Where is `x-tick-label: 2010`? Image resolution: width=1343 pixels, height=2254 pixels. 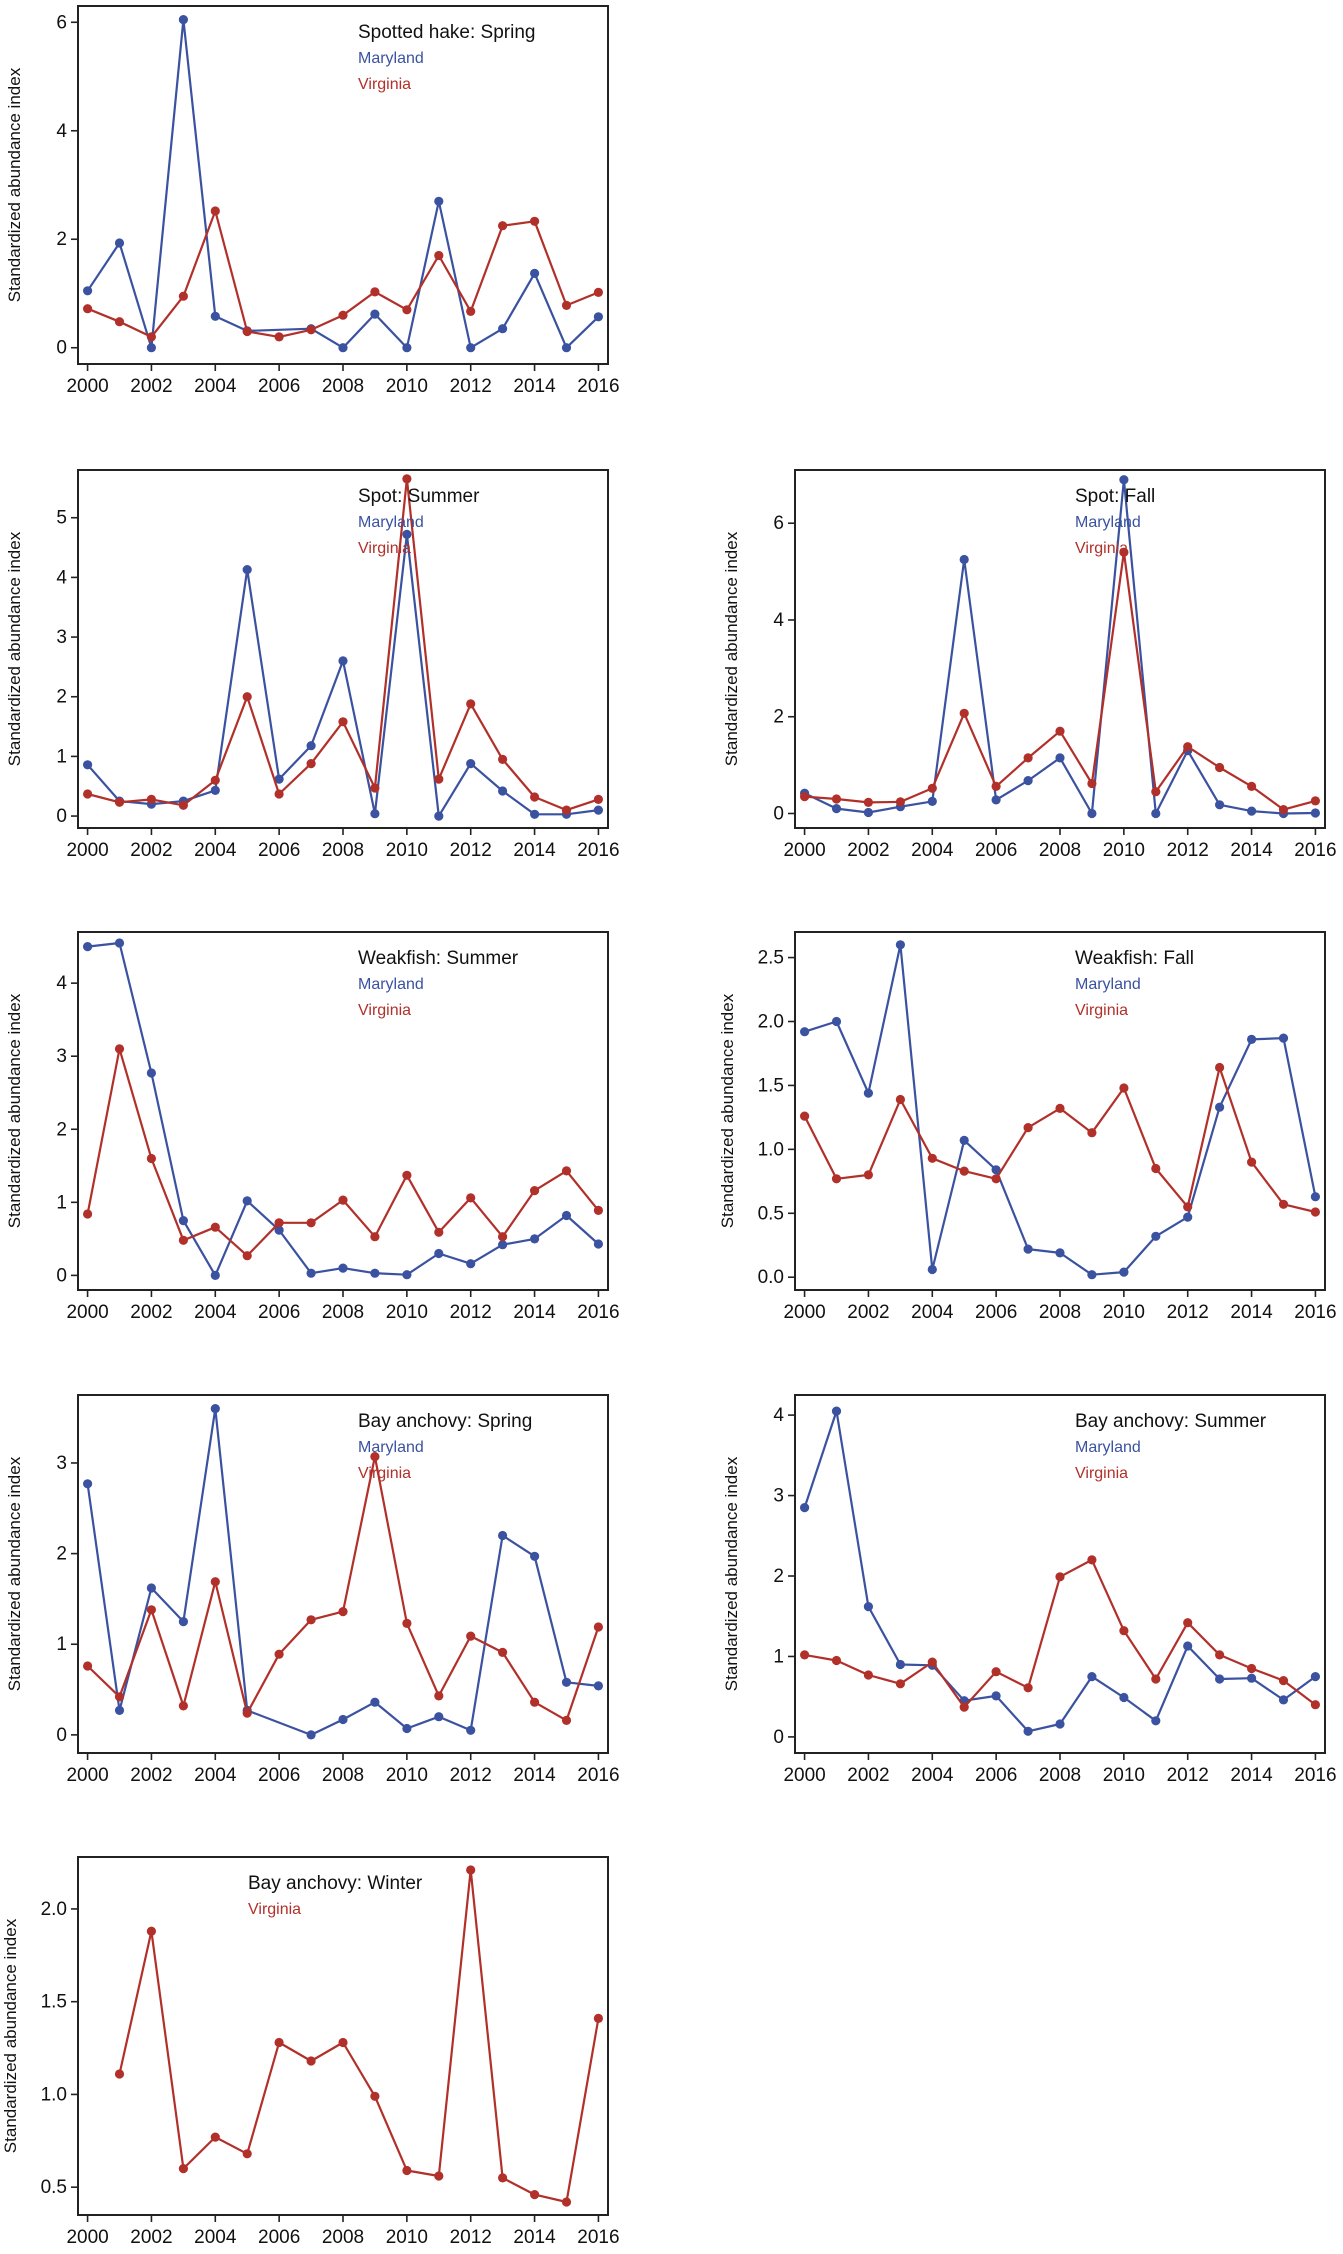
x-tick-label: 2010 is located at coordinates (407, 1775).